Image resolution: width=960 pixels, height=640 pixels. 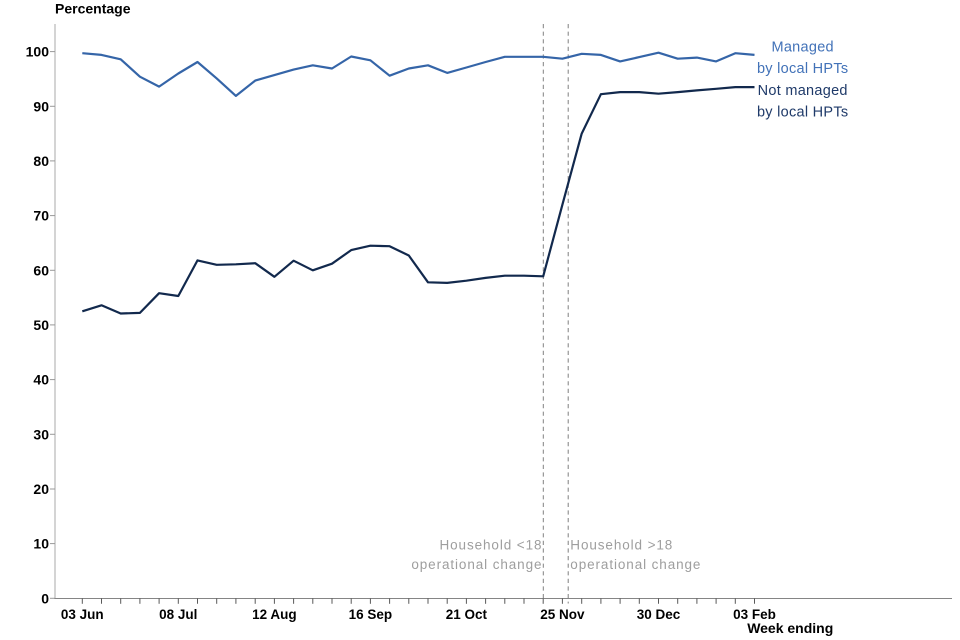 I want to click on svg-text: 100, so click(x=38, y=52).